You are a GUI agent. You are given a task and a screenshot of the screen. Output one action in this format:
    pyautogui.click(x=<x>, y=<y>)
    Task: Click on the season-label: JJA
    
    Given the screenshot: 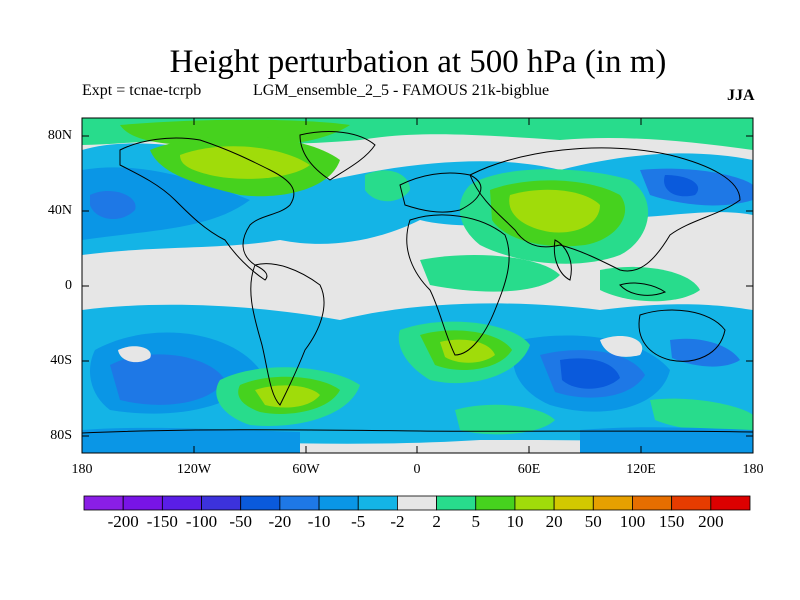 What is the action you would take?
    pyautogui.click(x=741, y=95)
    